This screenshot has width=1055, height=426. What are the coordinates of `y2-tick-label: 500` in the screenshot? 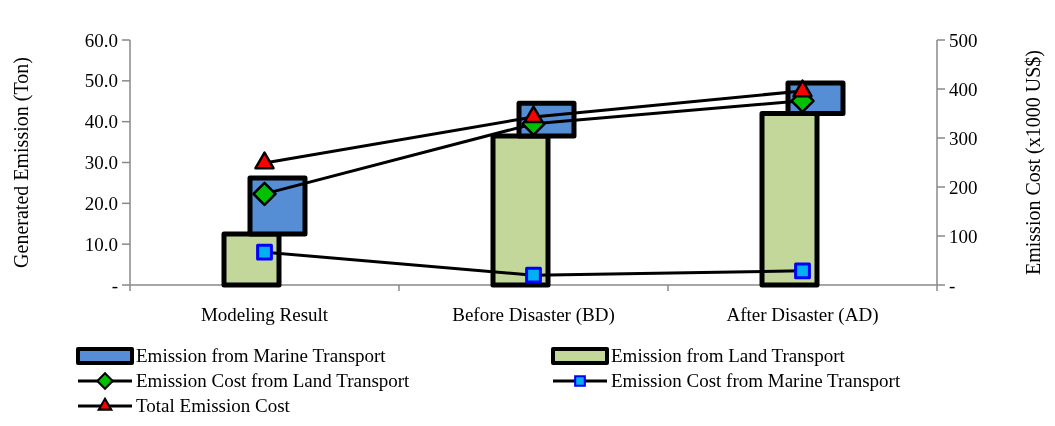 It's located at (963, 40).